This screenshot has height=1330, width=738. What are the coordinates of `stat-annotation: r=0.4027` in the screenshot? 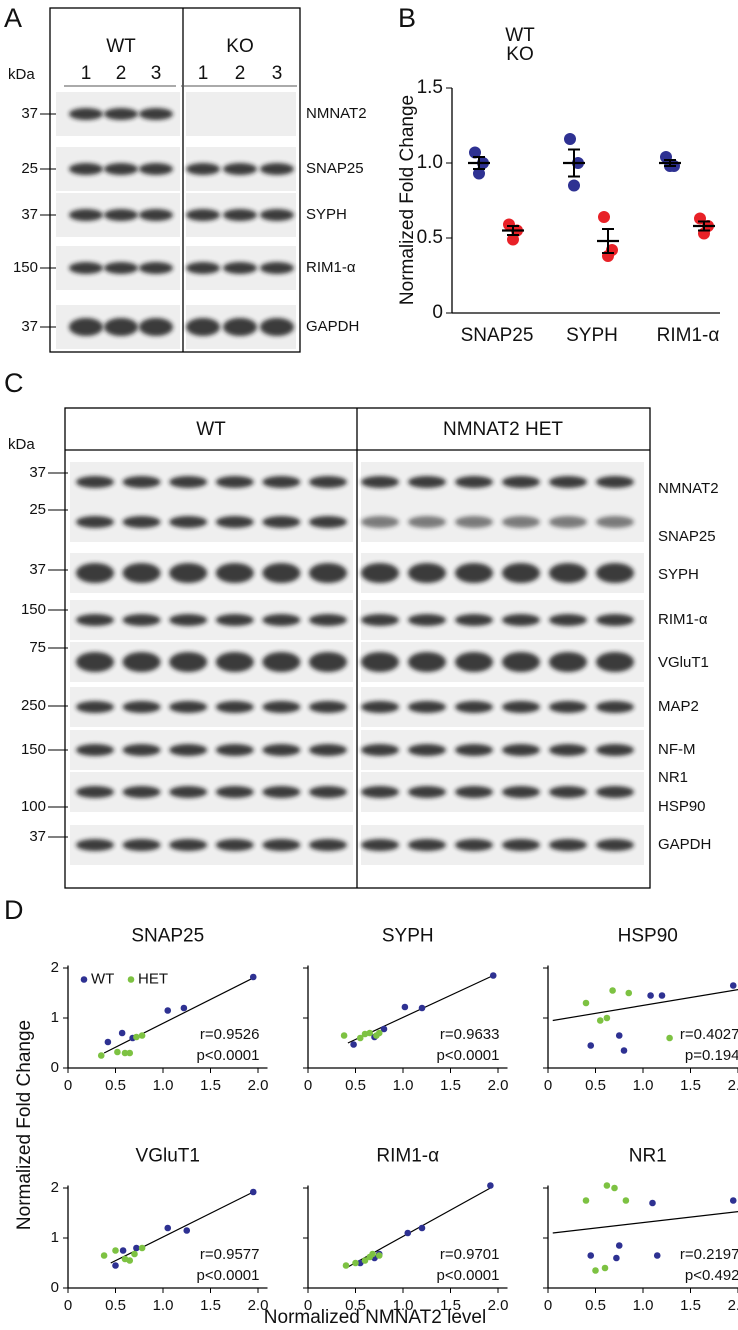 It's located at (709, 1034).